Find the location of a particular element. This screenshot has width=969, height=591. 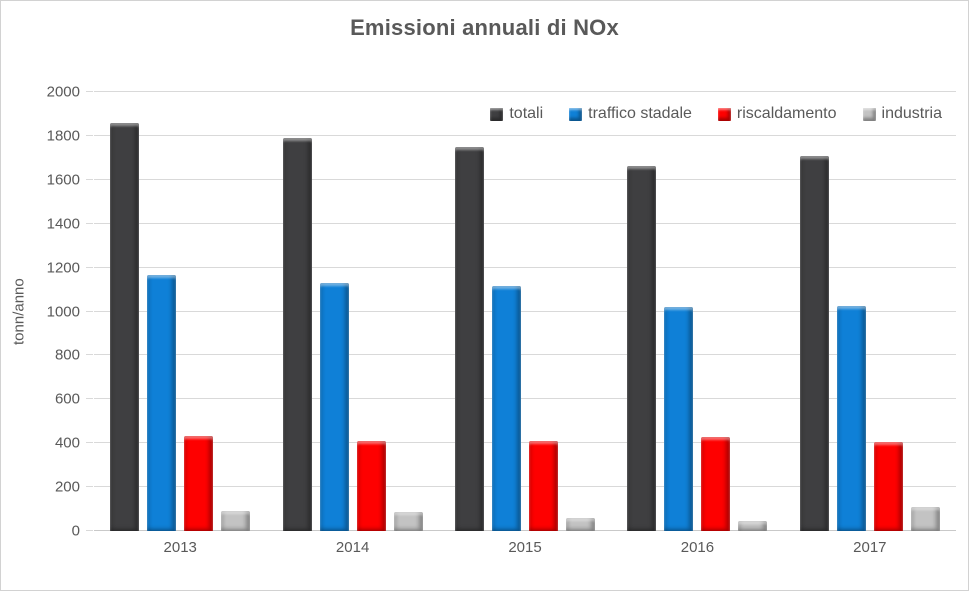

bar-riscaldamento-2015 is located at coordinates (544, 486).